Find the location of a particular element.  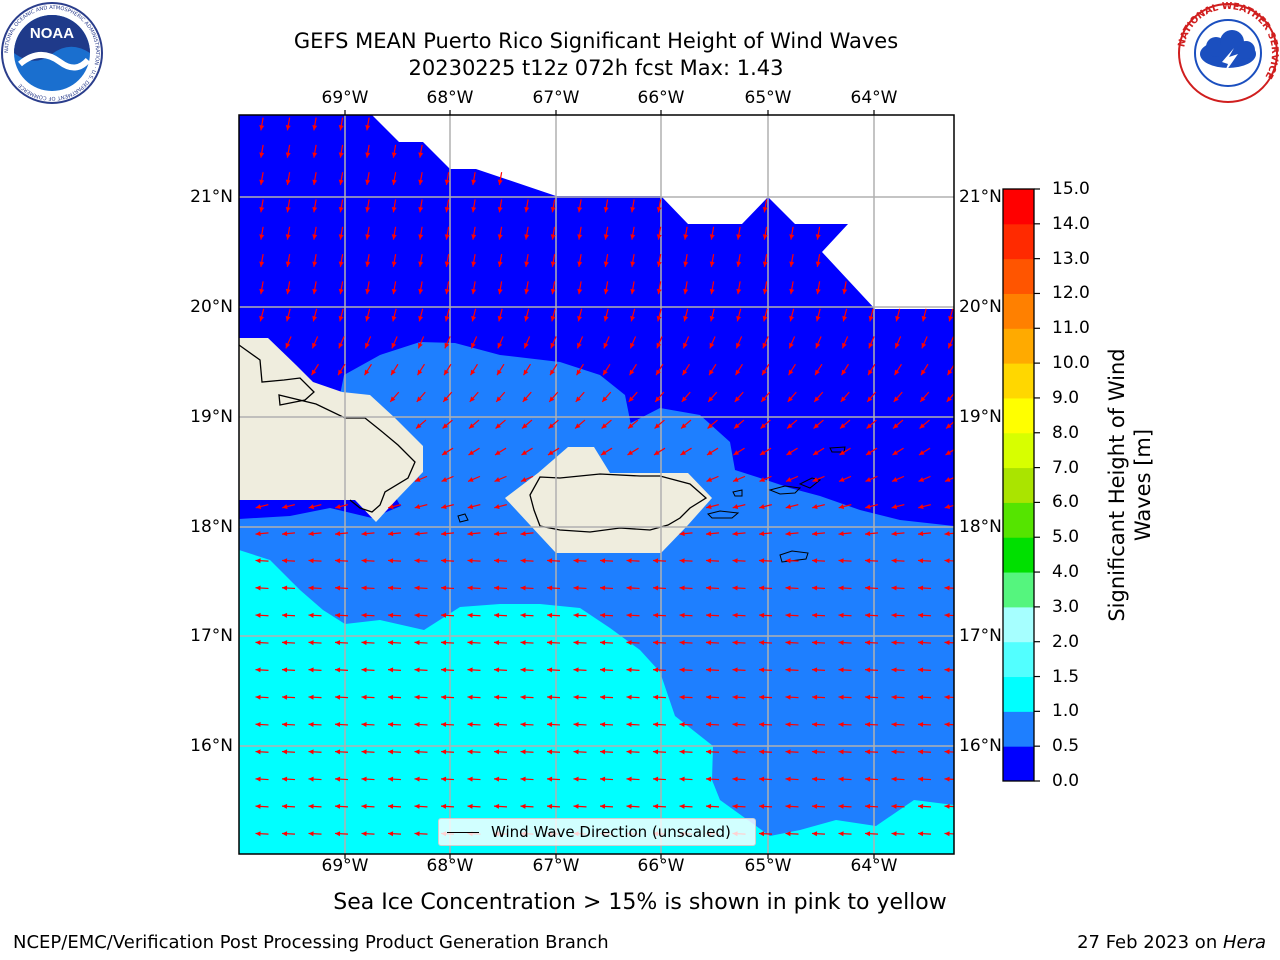

land-hispaniola is located at coordinates (331, 430).